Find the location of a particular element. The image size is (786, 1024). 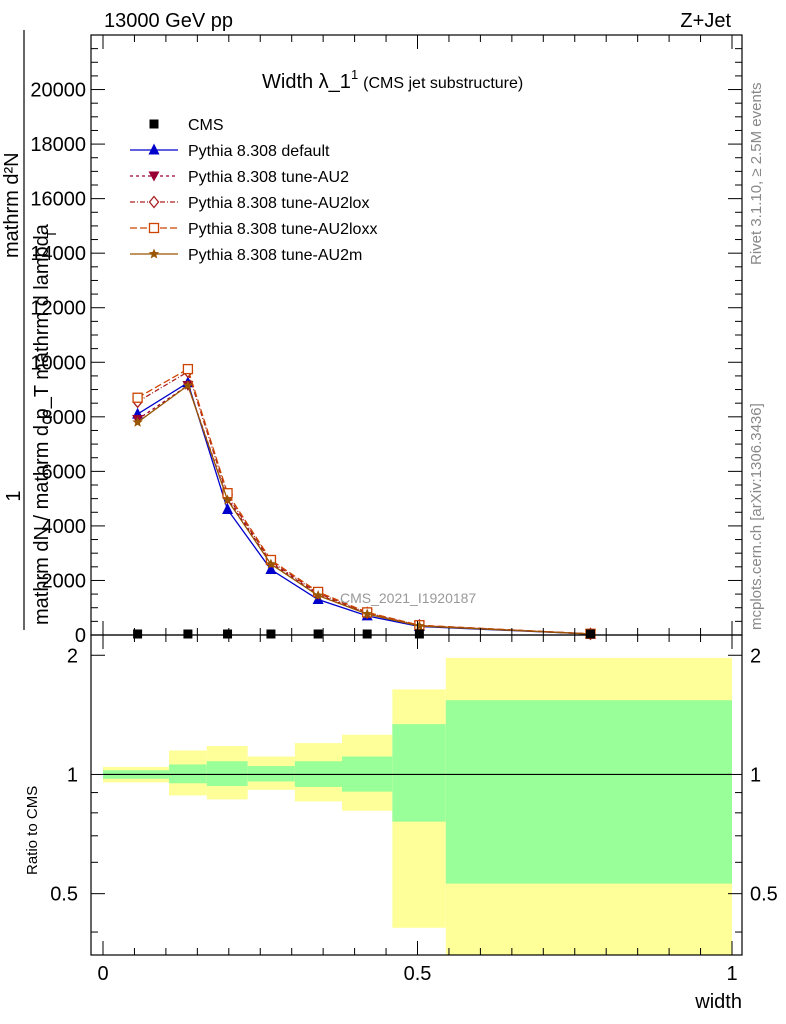

legend-entry: Pythia 8.308 tune-AU2loxx is located at coordinates (253, 229).